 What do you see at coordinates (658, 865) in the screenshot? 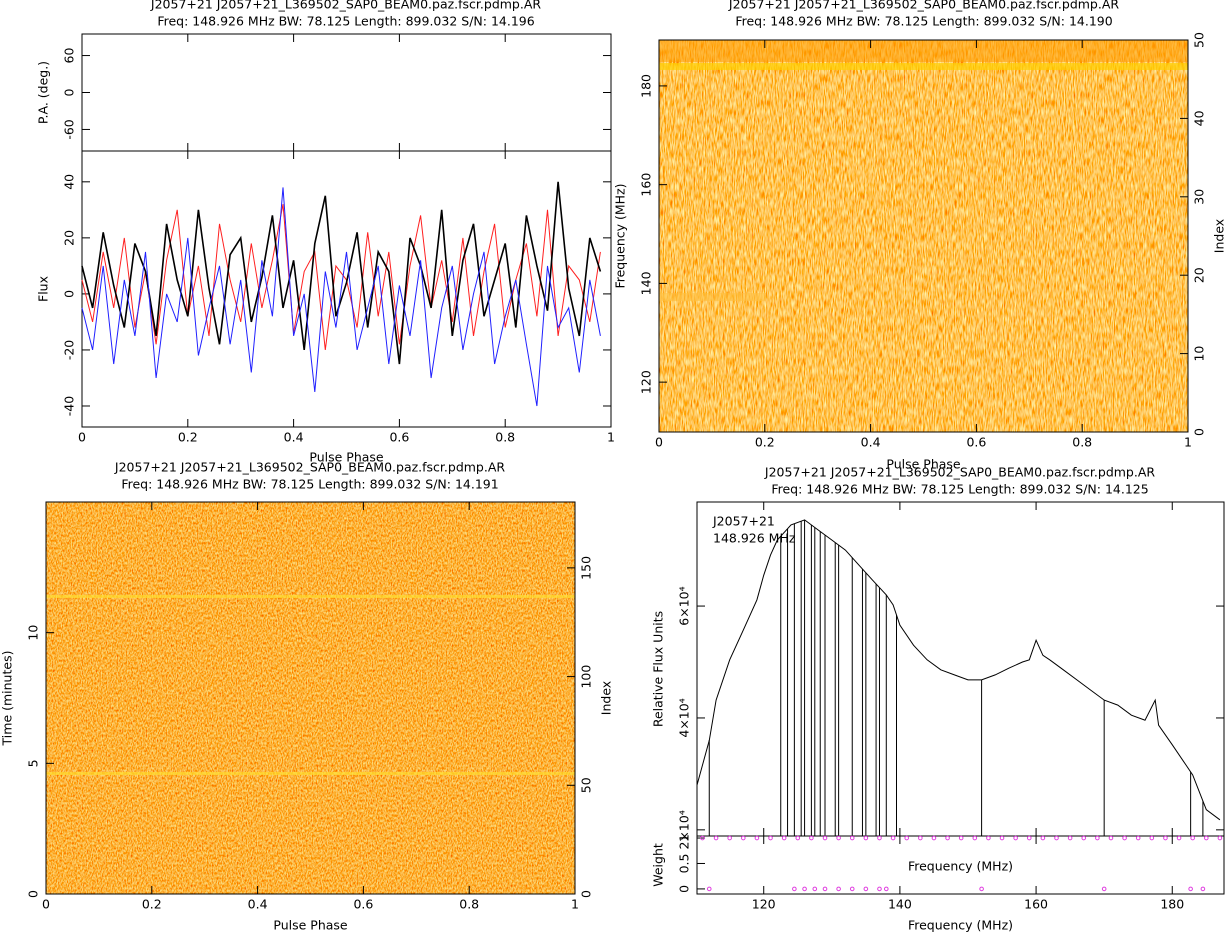
I see `axis-label: Weight` at bounding box center [658, 865].